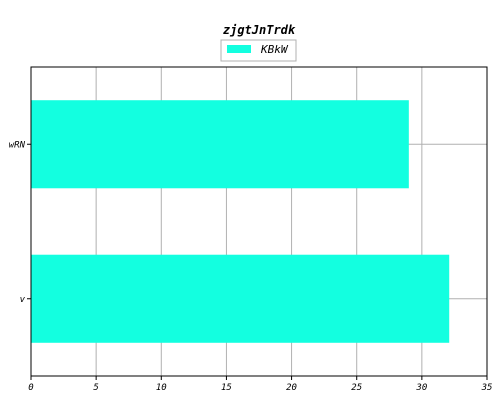 This screenshot has width=500, height=400. I want to click on x-tick-label: 35, so click(487, 388).